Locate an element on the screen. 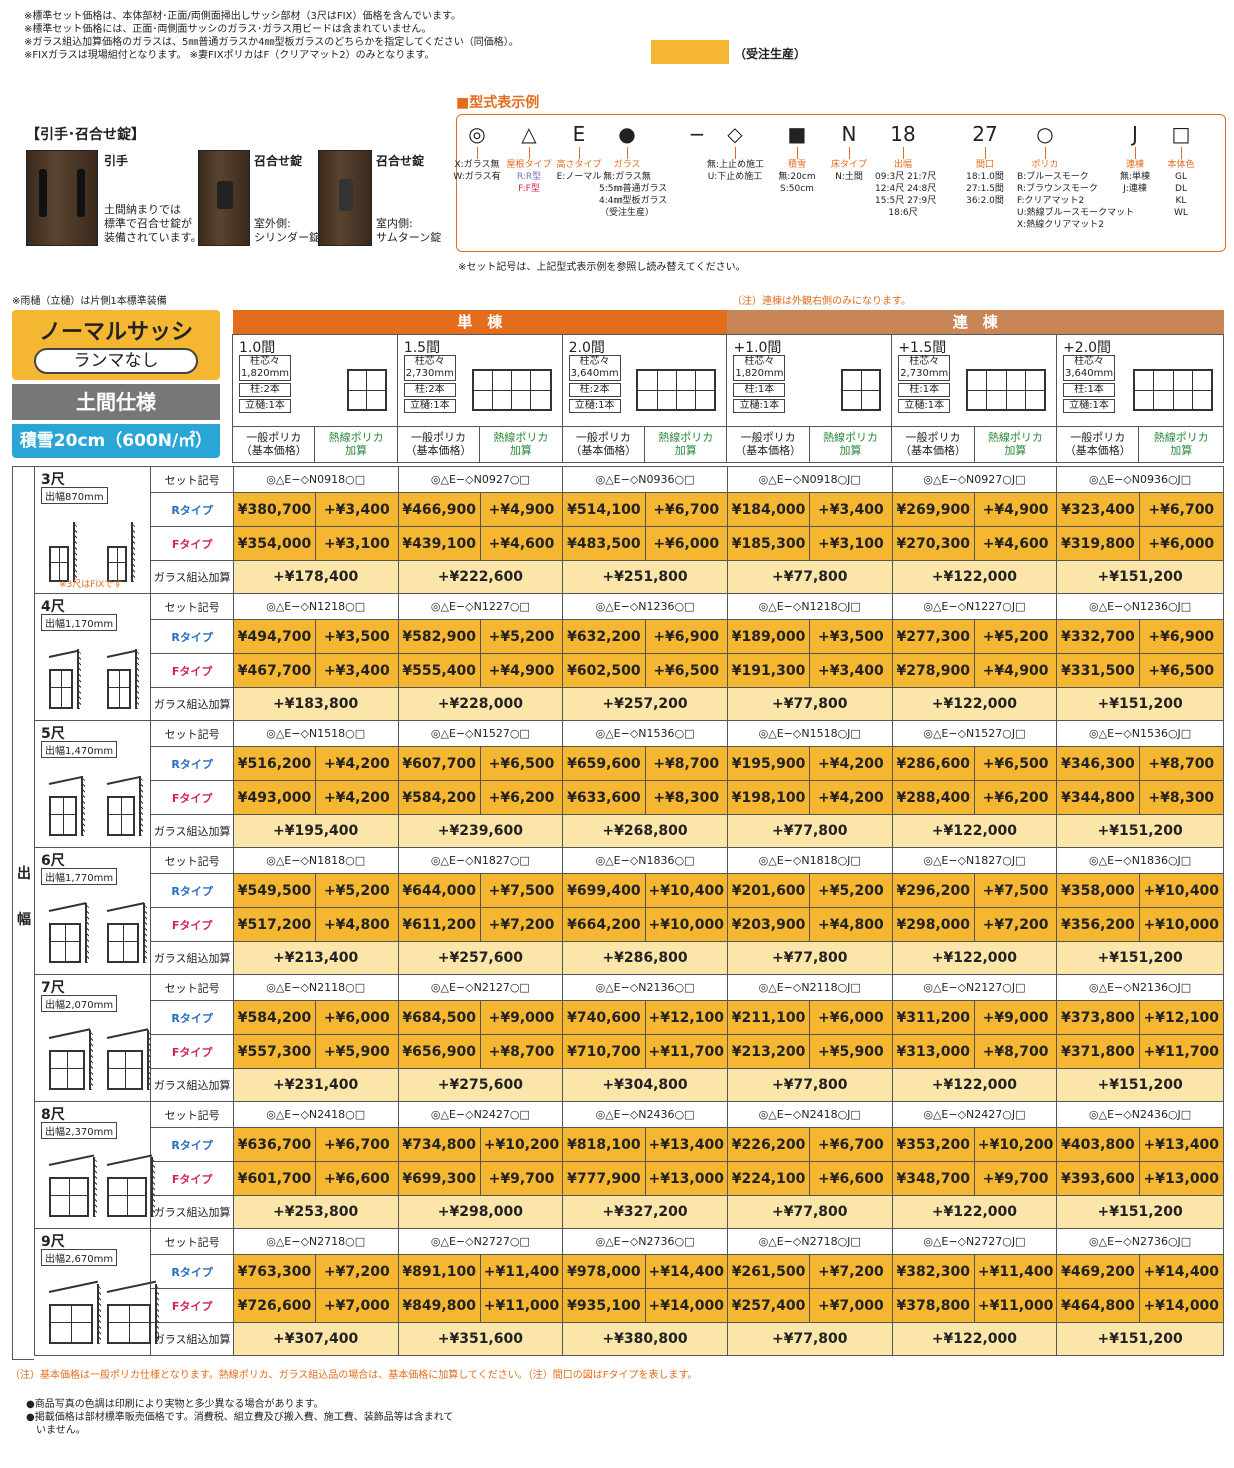 The image size is (1234, 1468). r-type-base-price: ¥211,100 is located at coordinates (768, 1017).